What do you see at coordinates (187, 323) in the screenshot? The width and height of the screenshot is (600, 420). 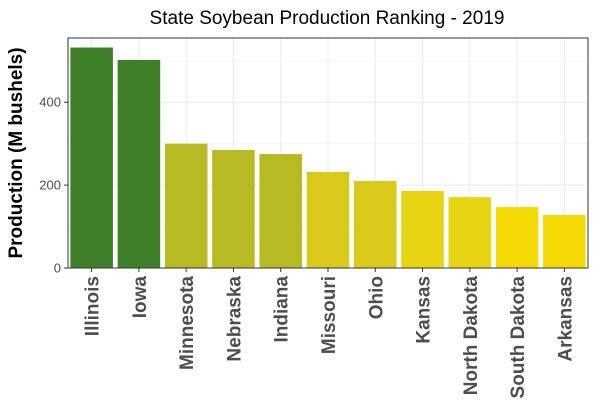 I see `x-tick-label: Minnesota` at bounding box center [187, 323].